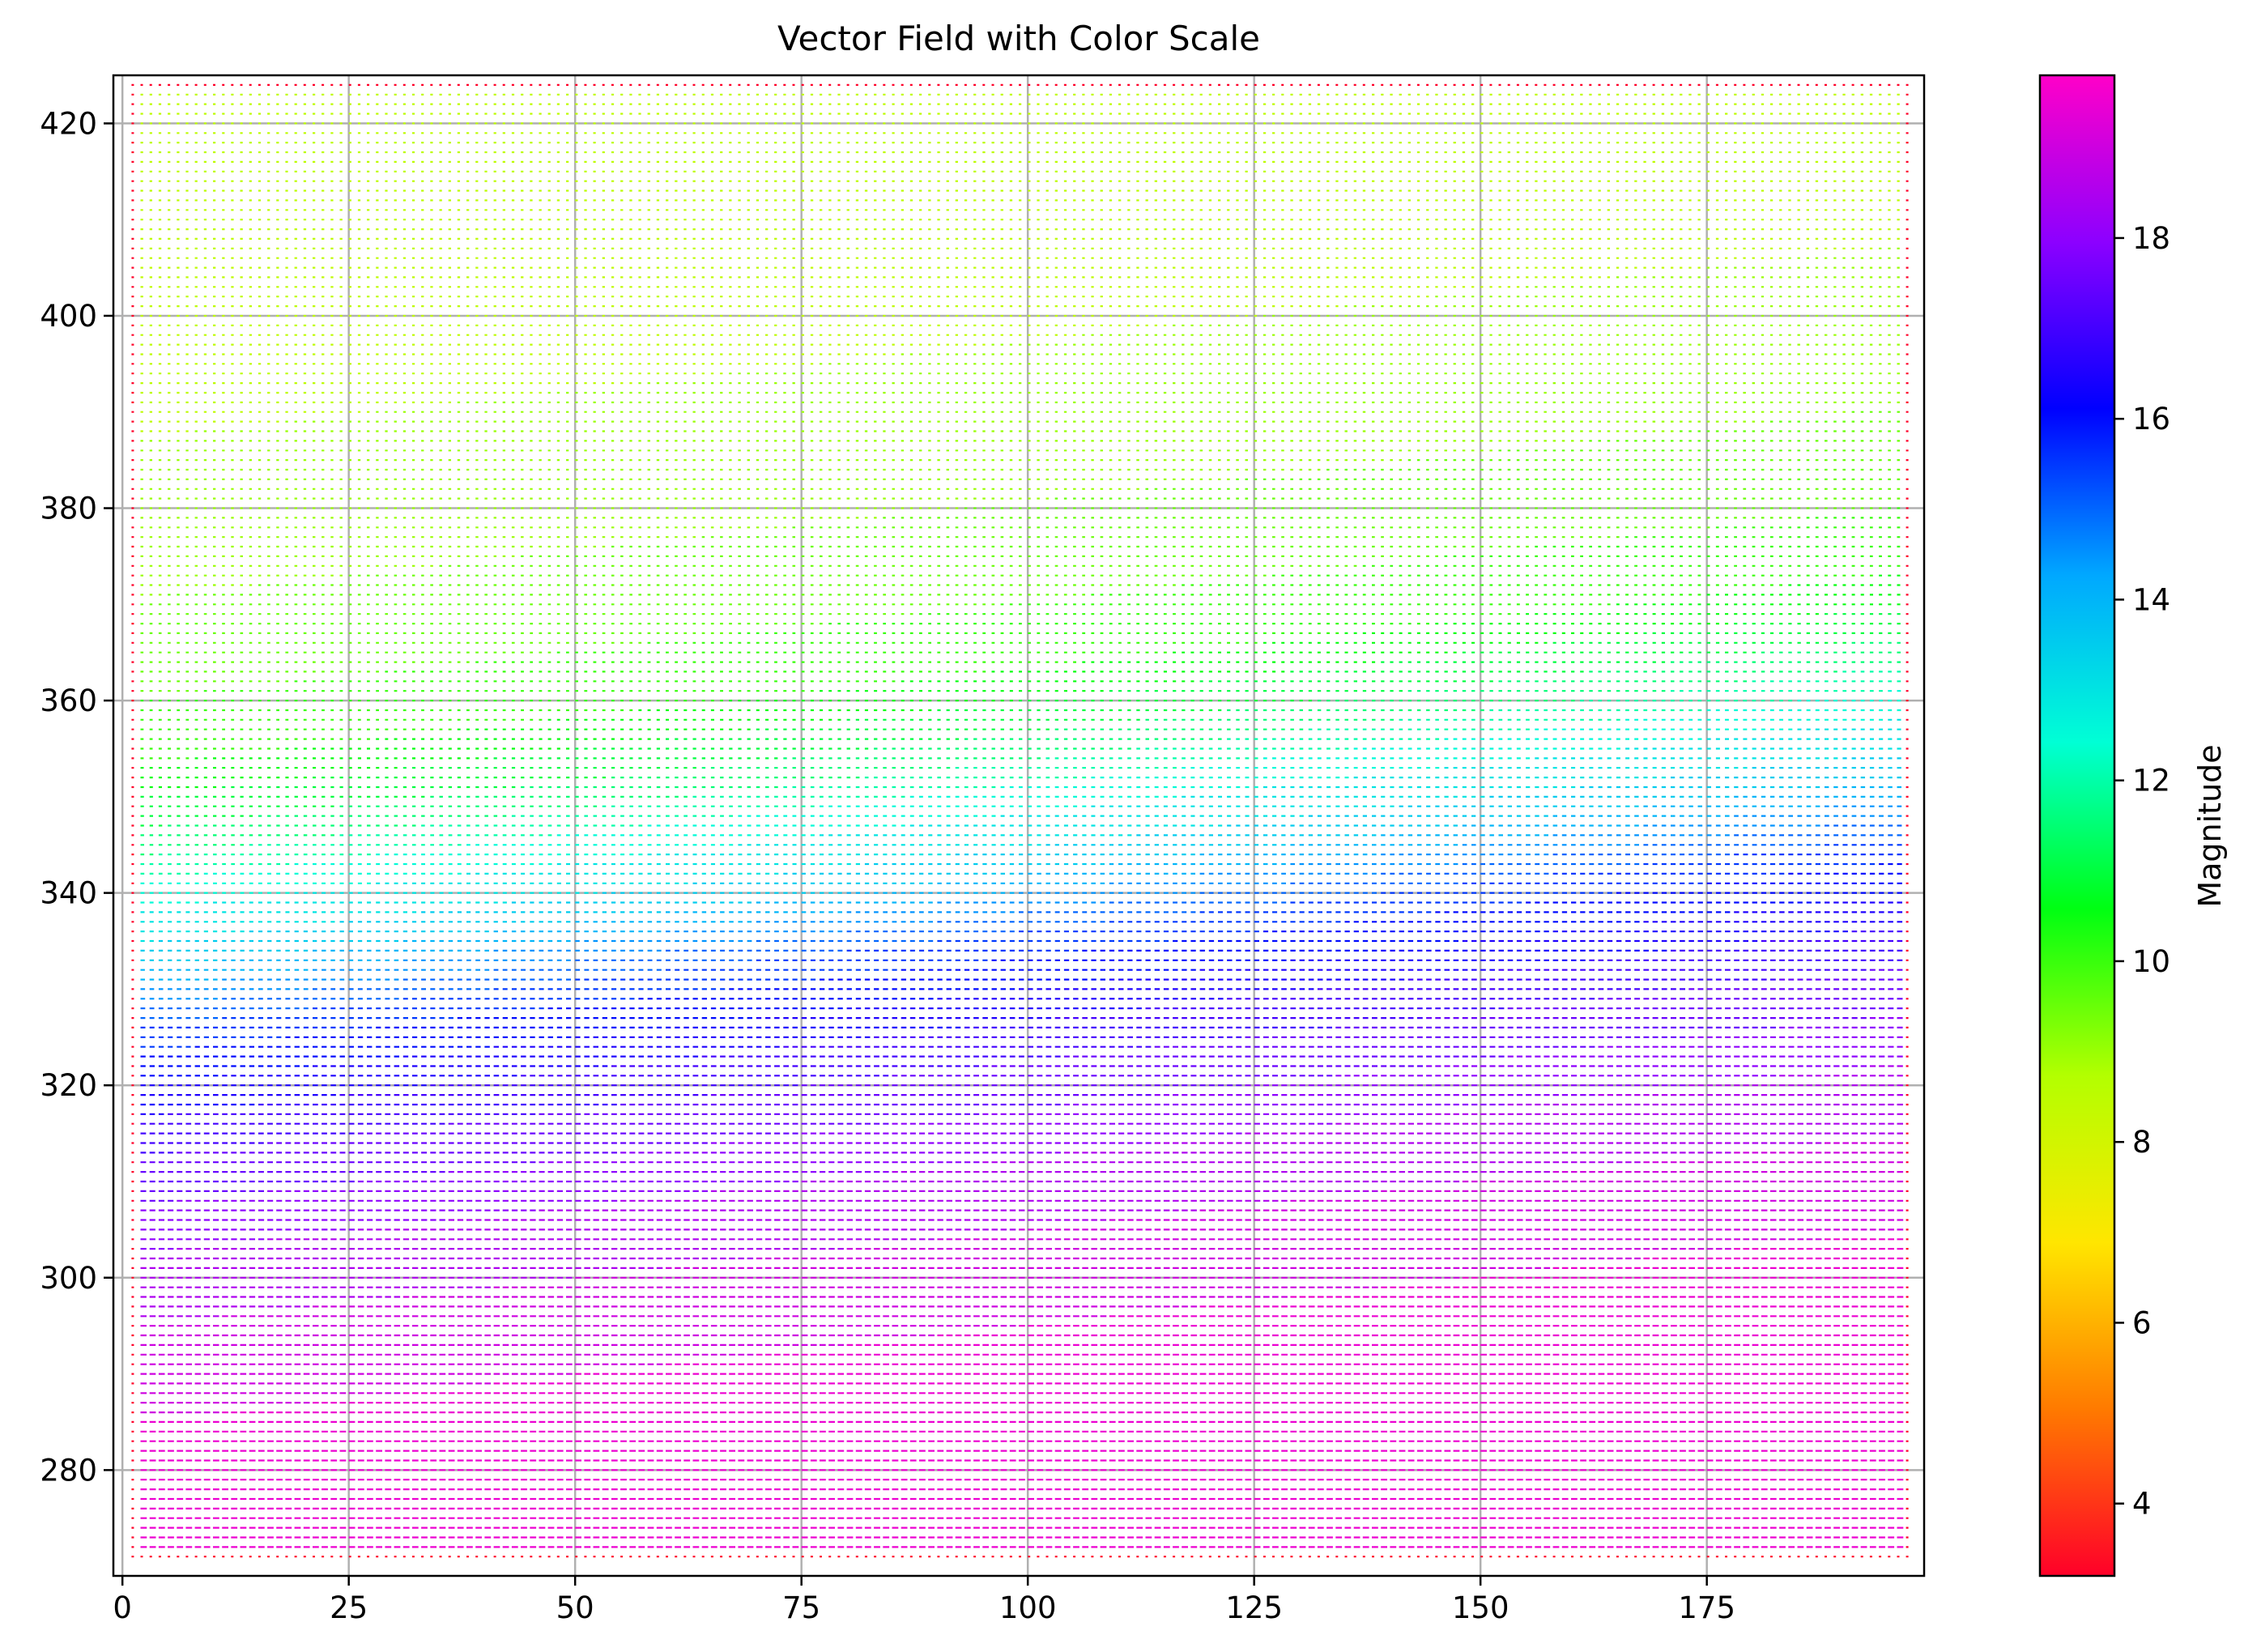 This screenshot has height=1652, width=2244. What do you see at coordinates (68, 893) in the screenshot?
I see `y-tick-label: 340` at bounding box center [68, 893].